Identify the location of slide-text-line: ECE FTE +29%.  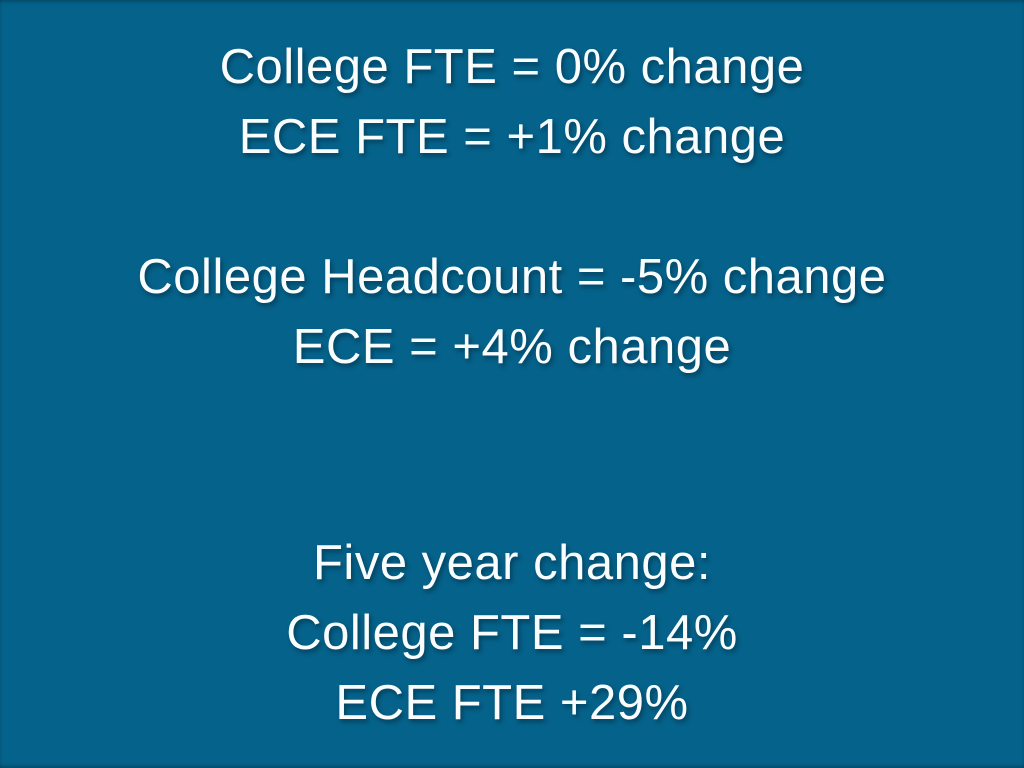
(512, 703).